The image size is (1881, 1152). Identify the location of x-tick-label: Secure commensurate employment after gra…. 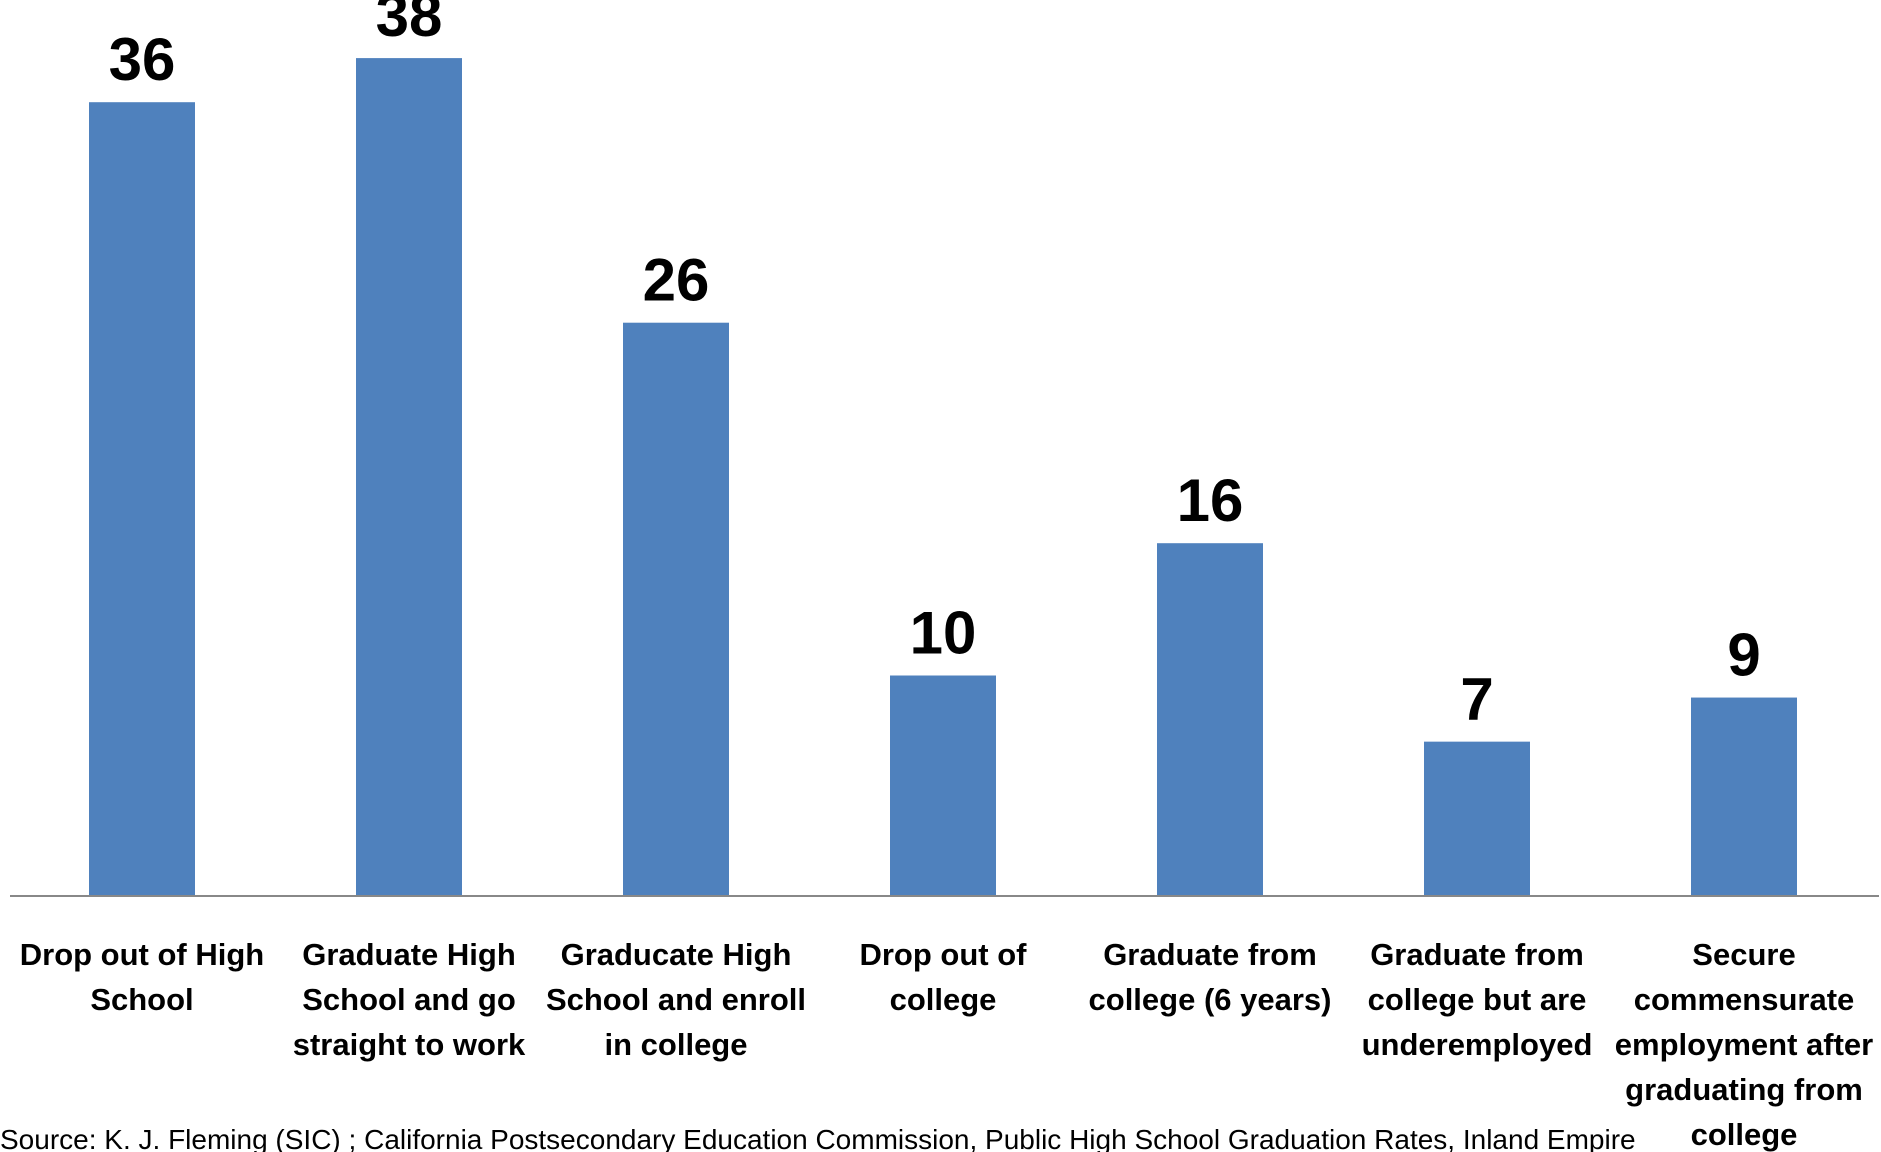
(1744, 1044).